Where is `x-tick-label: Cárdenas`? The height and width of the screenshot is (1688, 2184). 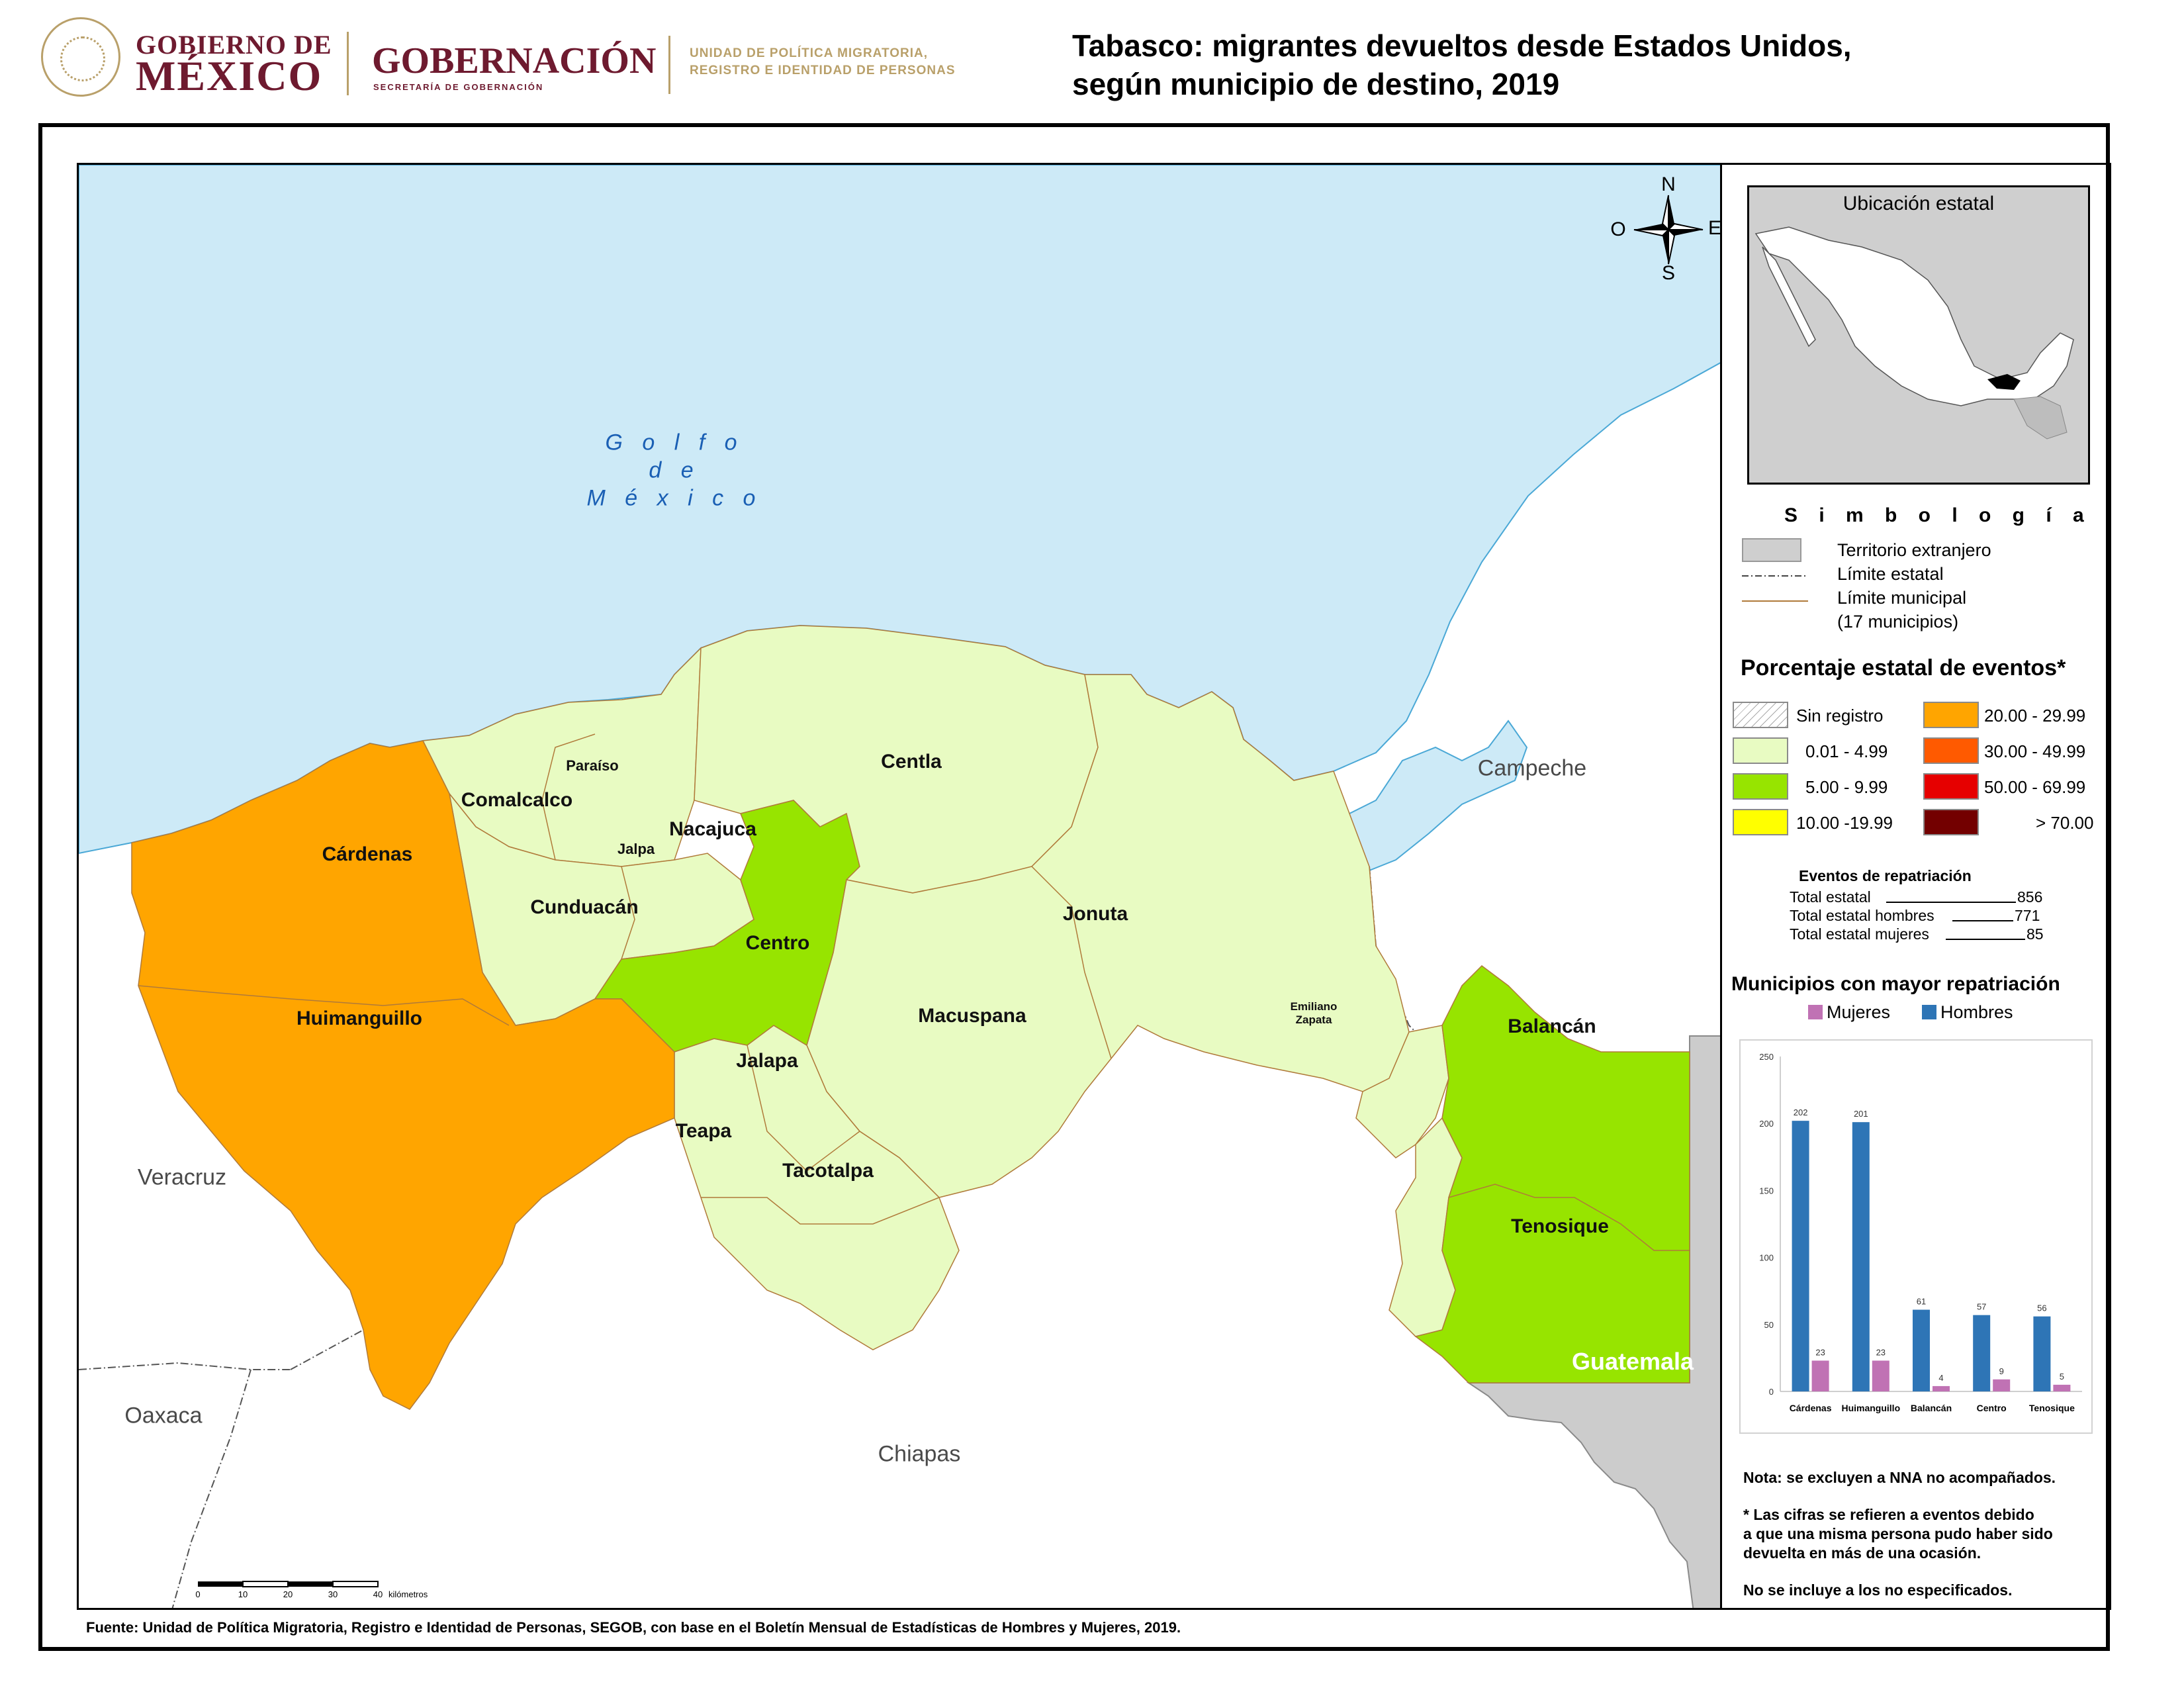
x-tick-label: Cárdenas is located at coordinates (1811, 1408).